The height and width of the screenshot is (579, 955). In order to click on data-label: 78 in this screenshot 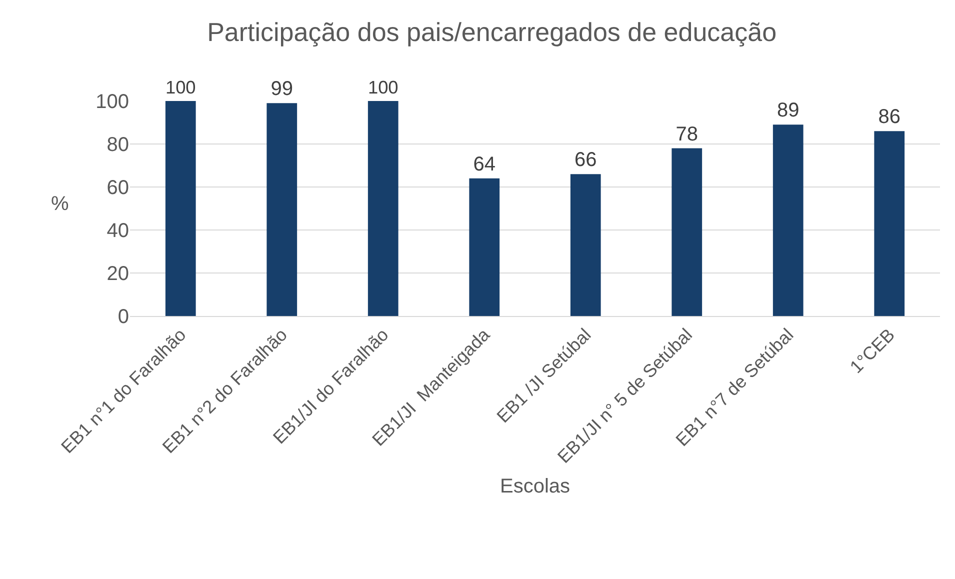, I will do `click(687, 134)`.